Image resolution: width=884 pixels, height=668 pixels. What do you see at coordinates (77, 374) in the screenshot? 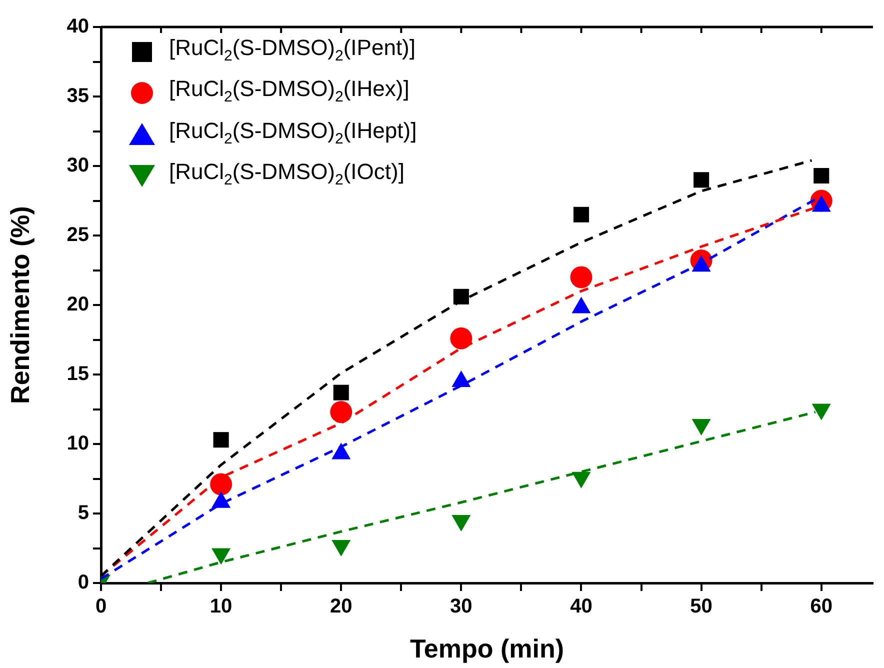
I see `y-tick-label: 15` at bounding box center [77, 374].